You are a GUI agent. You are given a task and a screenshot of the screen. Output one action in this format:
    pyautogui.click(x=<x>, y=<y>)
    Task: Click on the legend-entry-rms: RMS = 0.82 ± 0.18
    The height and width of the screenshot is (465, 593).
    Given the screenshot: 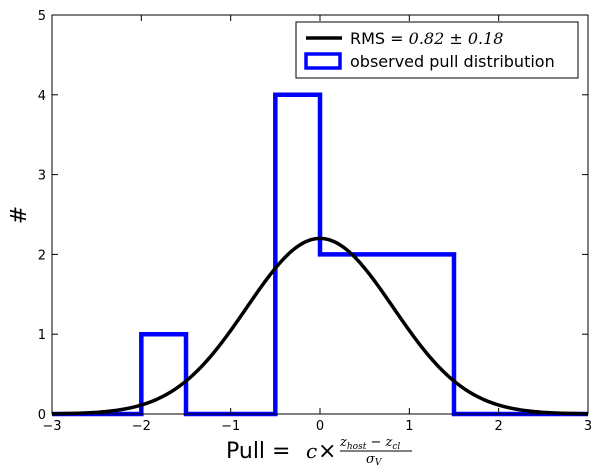 What is the action you would take?
    pyautogui.click(x=426, y=38)
    